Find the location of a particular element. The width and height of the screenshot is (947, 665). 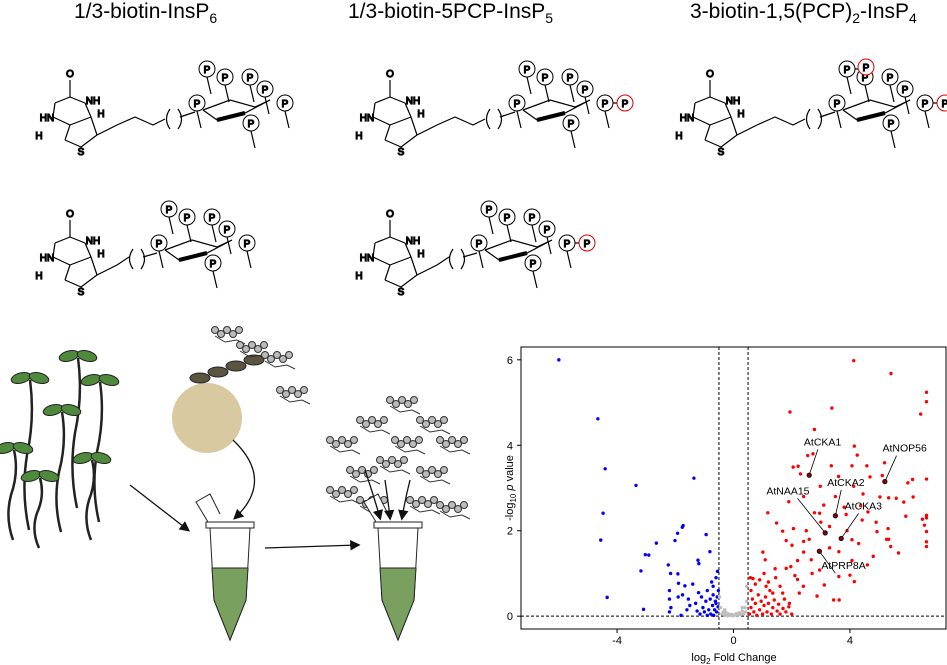

seedling-stem is located at coordinates (60, 472).